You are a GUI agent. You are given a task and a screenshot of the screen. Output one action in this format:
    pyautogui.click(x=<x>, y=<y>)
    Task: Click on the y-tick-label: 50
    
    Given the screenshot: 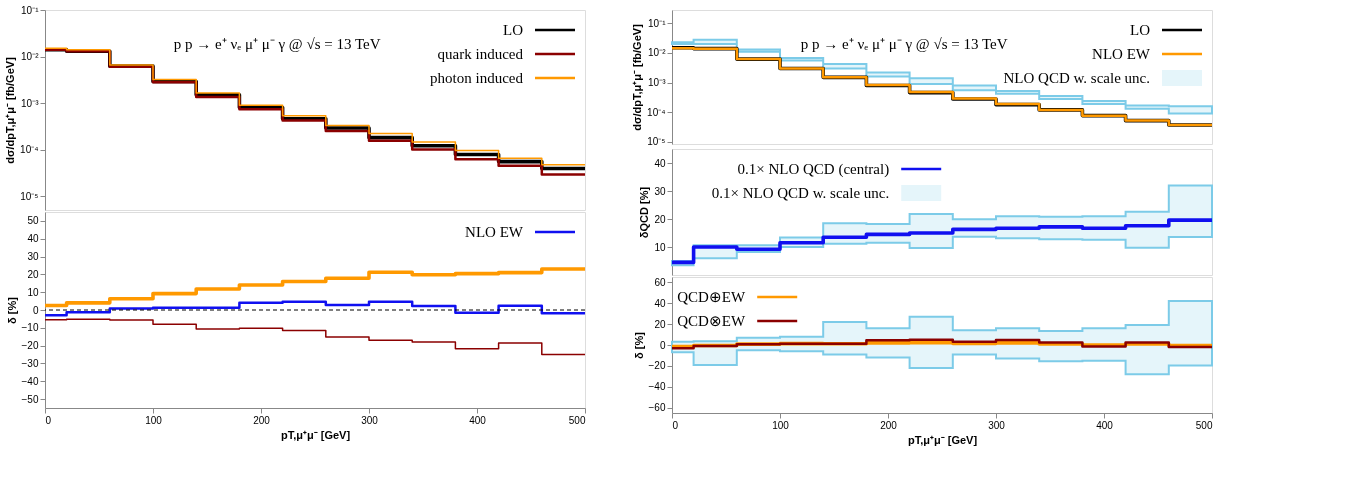 What is the action you would take?
    pyautogui.click(x=33, y=221)
    